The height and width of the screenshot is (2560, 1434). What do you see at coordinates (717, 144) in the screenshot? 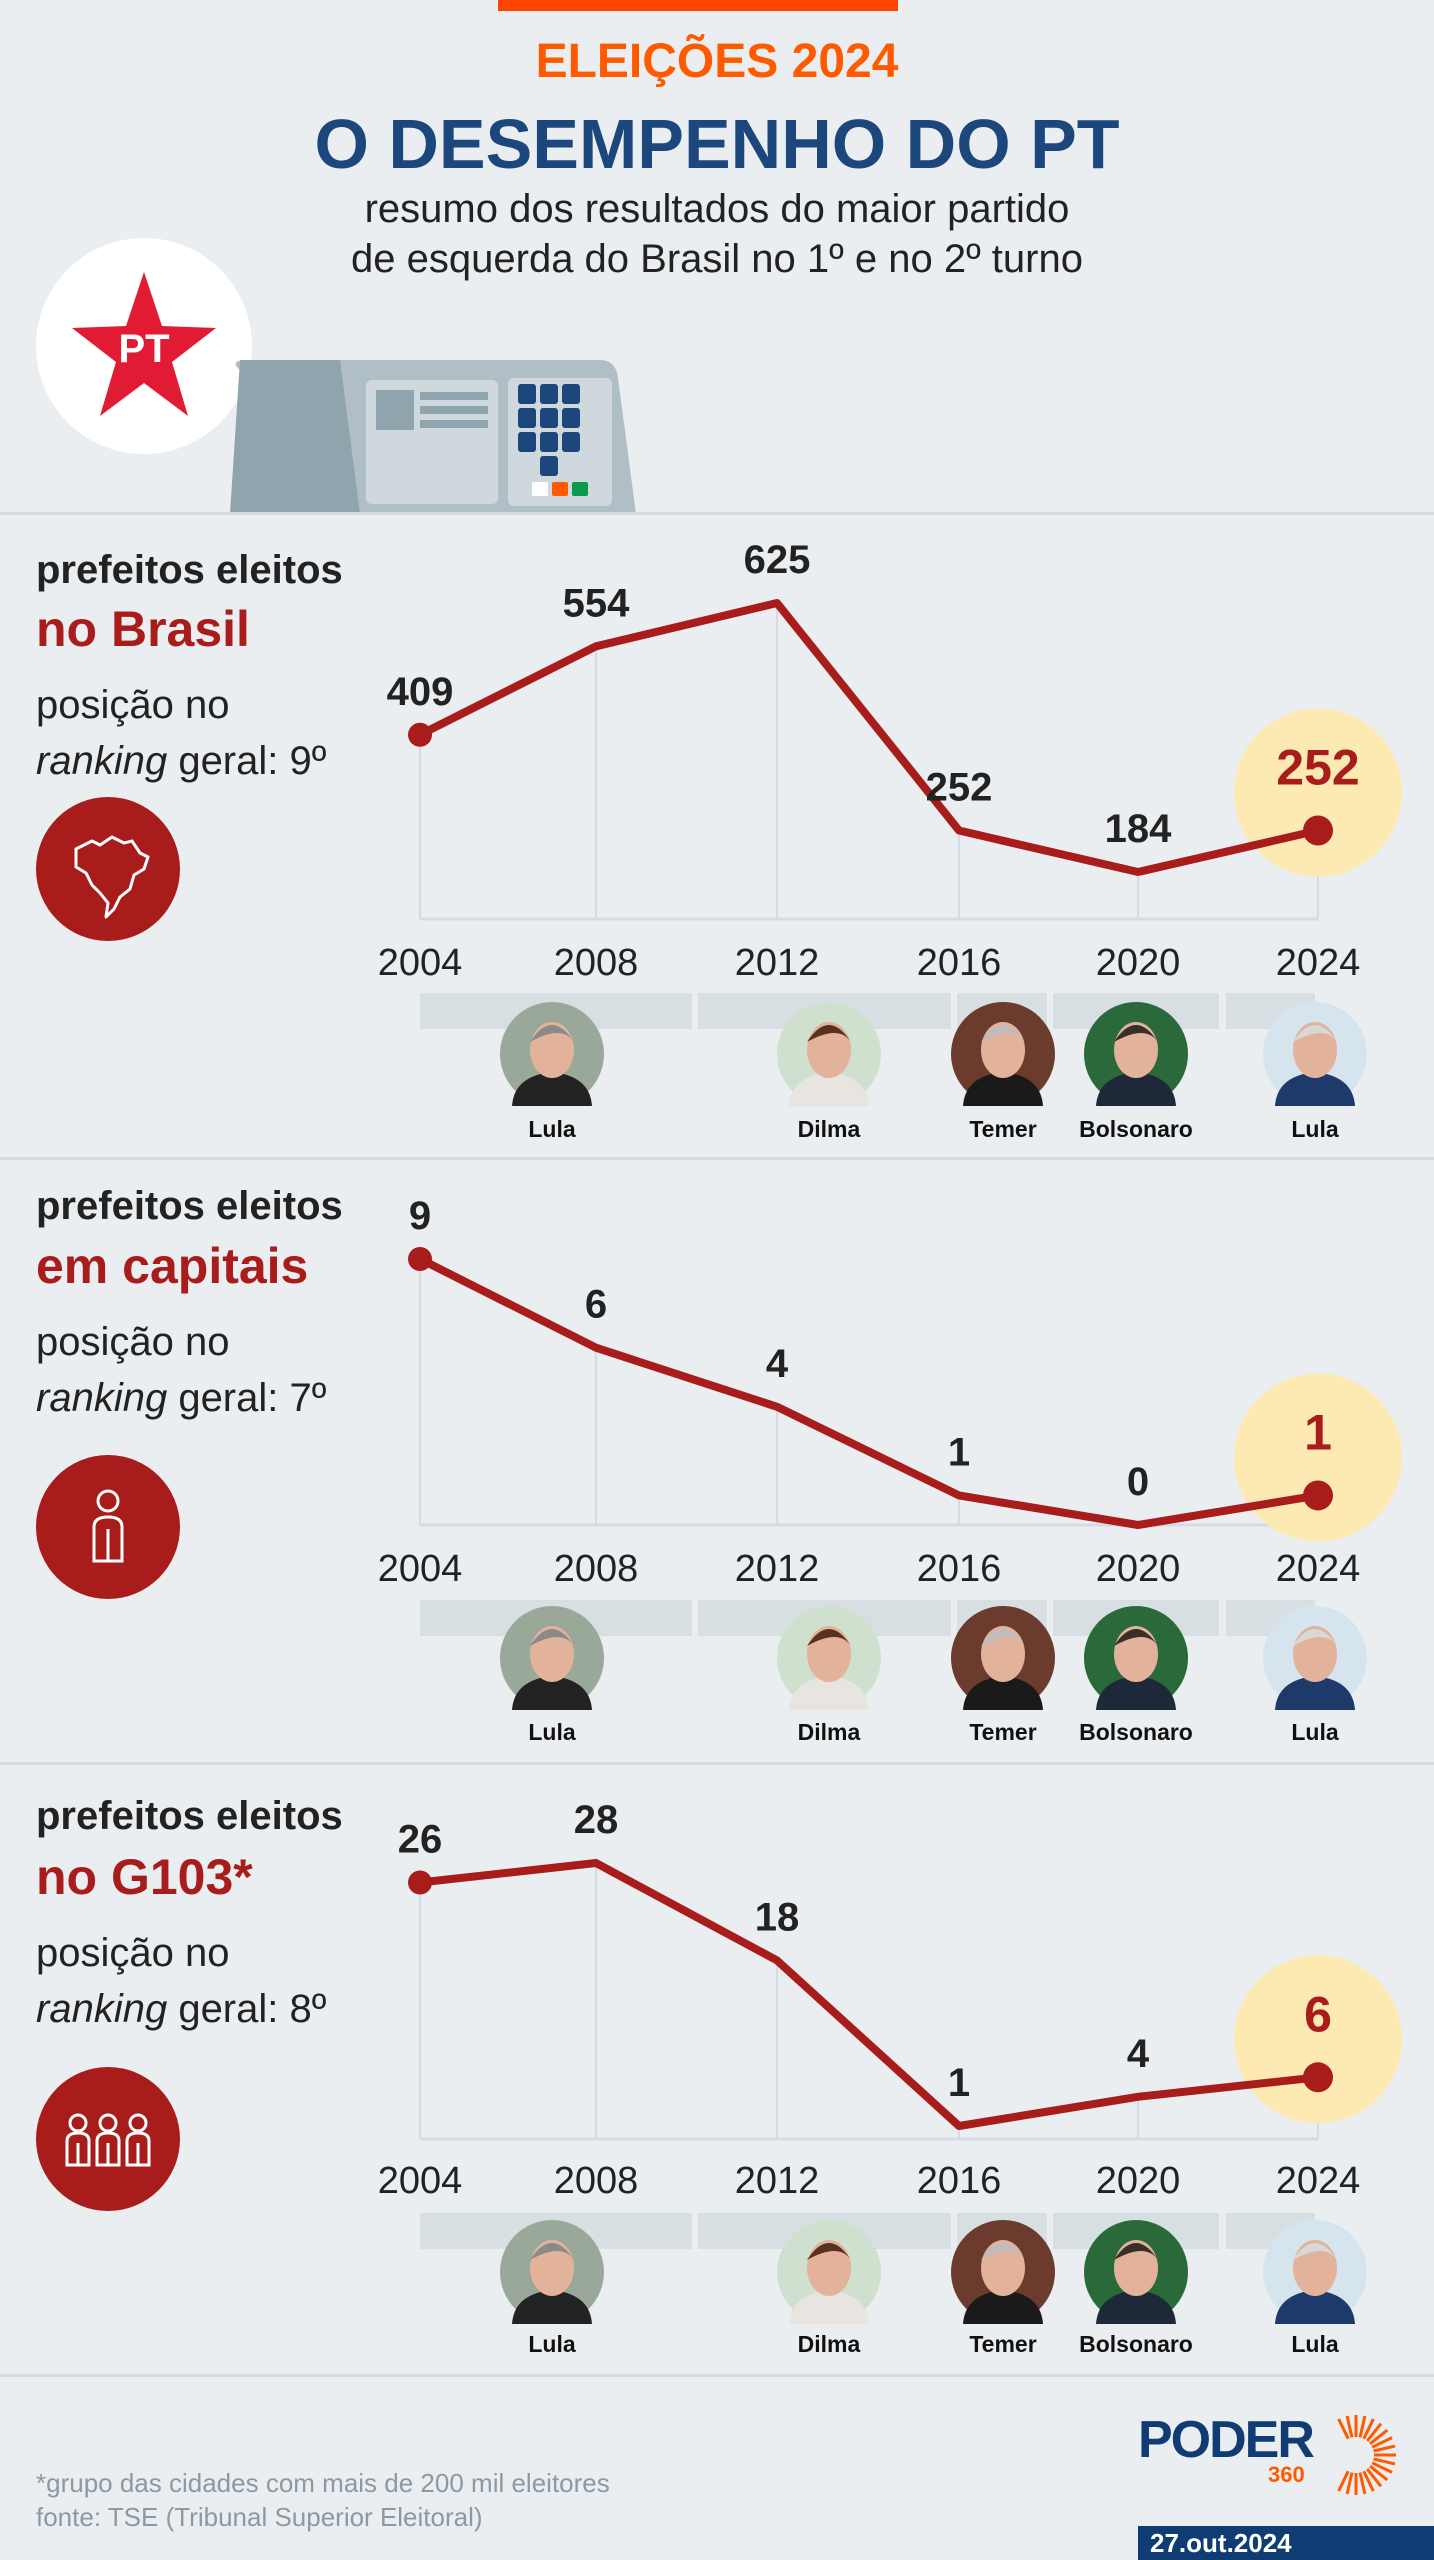
I see `page-title: O DESEMPENHO DO PT` at bounding box center [717, 144].